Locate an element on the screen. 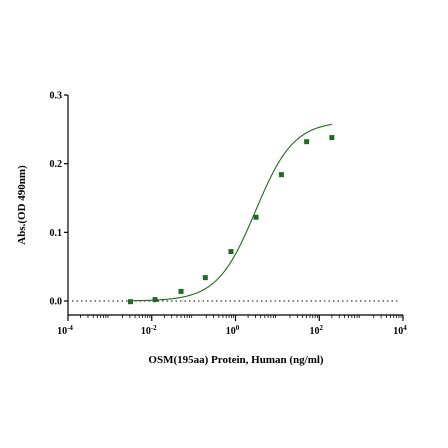 The height and width of the screenshot is (448, 448). x-tick-exponent: 2 is located at coordinates (322, 328).